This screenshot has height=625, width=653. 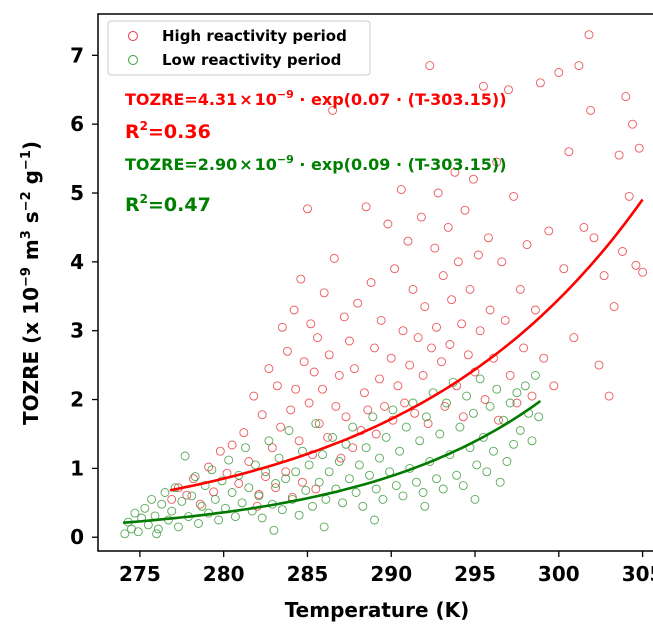 What do you see at coordinates (316, 98) in the screenshot?
I see `equation-high: TOZRE=4.31 × 10−9 · exp(0.07 · (T-303.15))` at bounding box center [316, 98].